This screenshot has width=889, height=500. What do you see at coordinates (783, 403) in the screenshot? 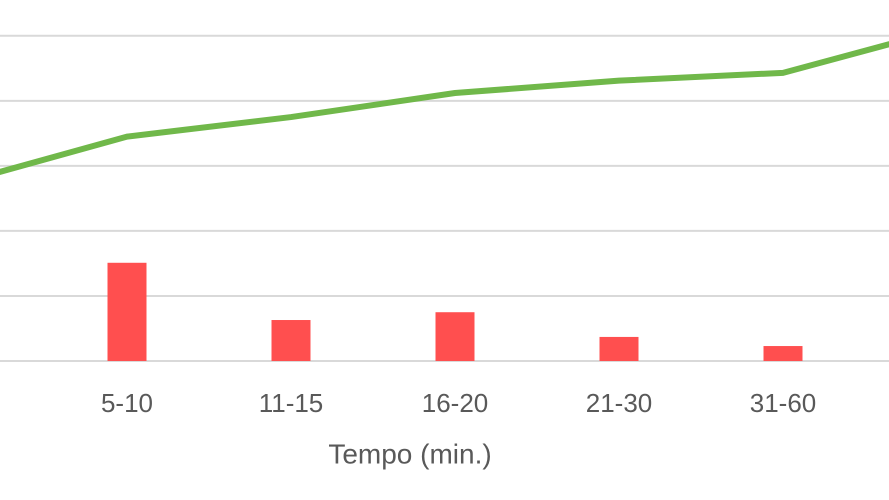
I see `x-tick-label: 31-60` at bounding box center [783, 403].